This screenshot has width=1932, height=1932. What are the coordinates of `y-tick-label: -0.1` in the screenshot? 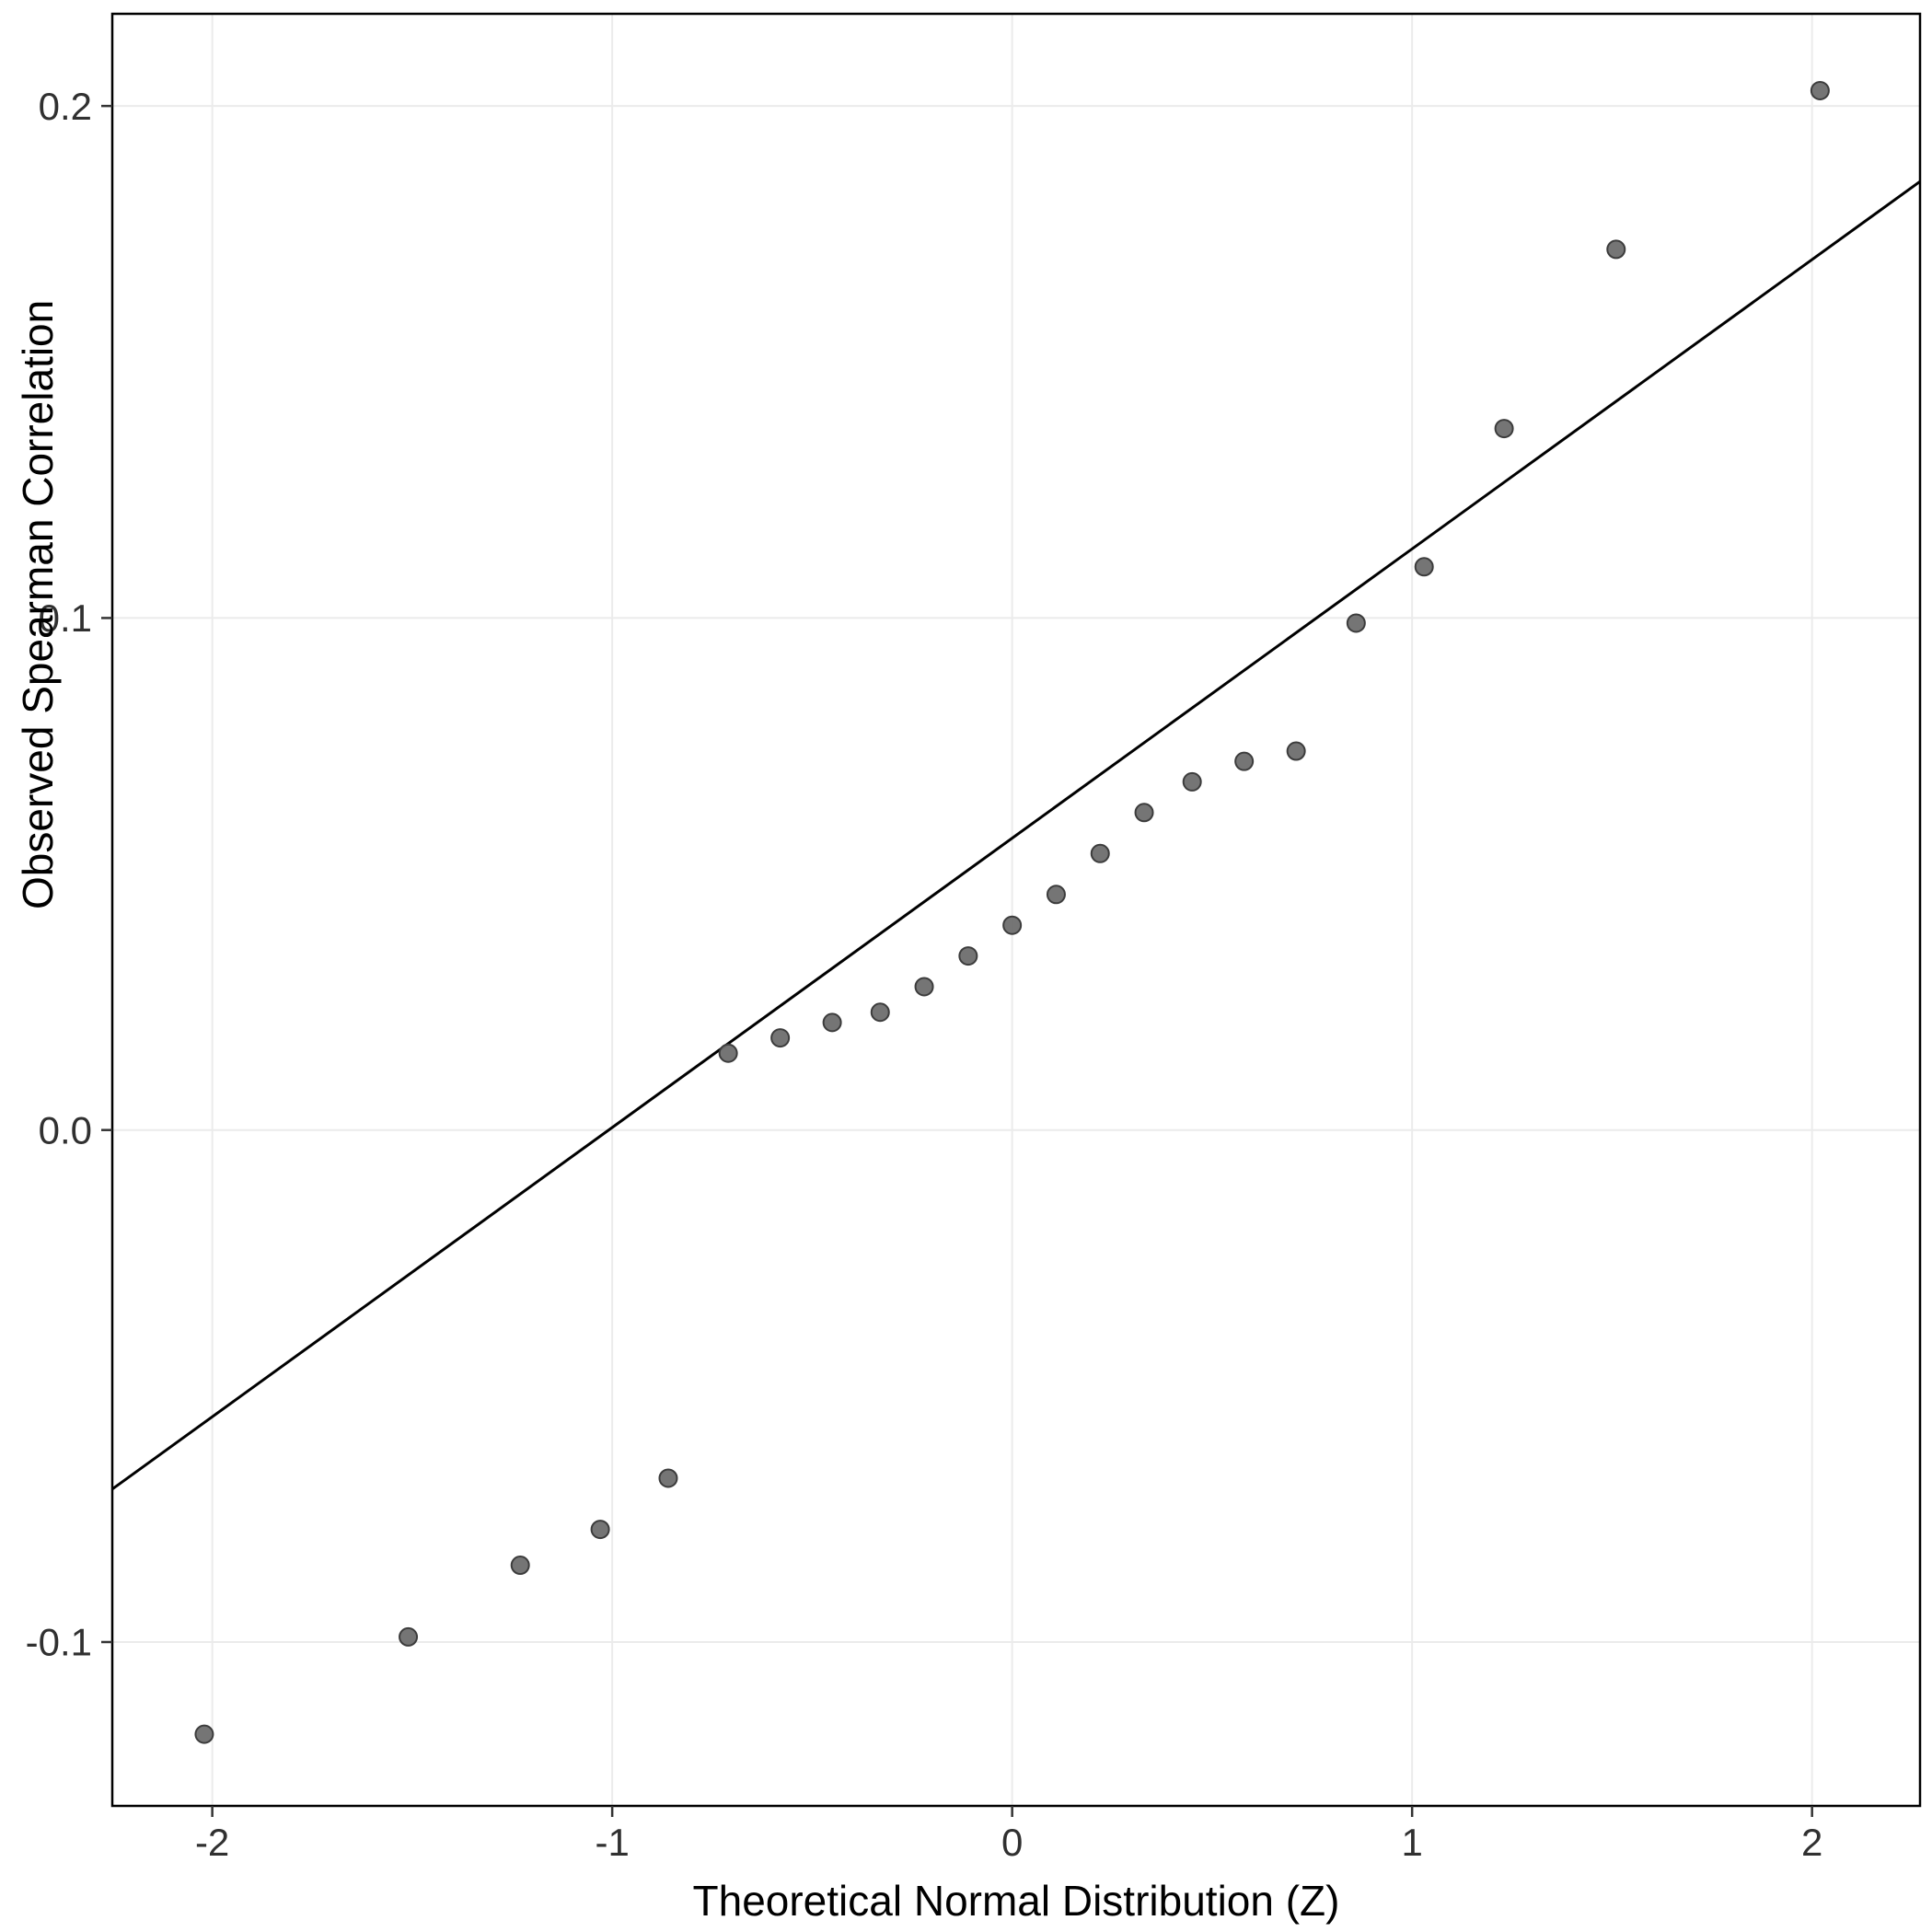 It's located at (59, 1642).